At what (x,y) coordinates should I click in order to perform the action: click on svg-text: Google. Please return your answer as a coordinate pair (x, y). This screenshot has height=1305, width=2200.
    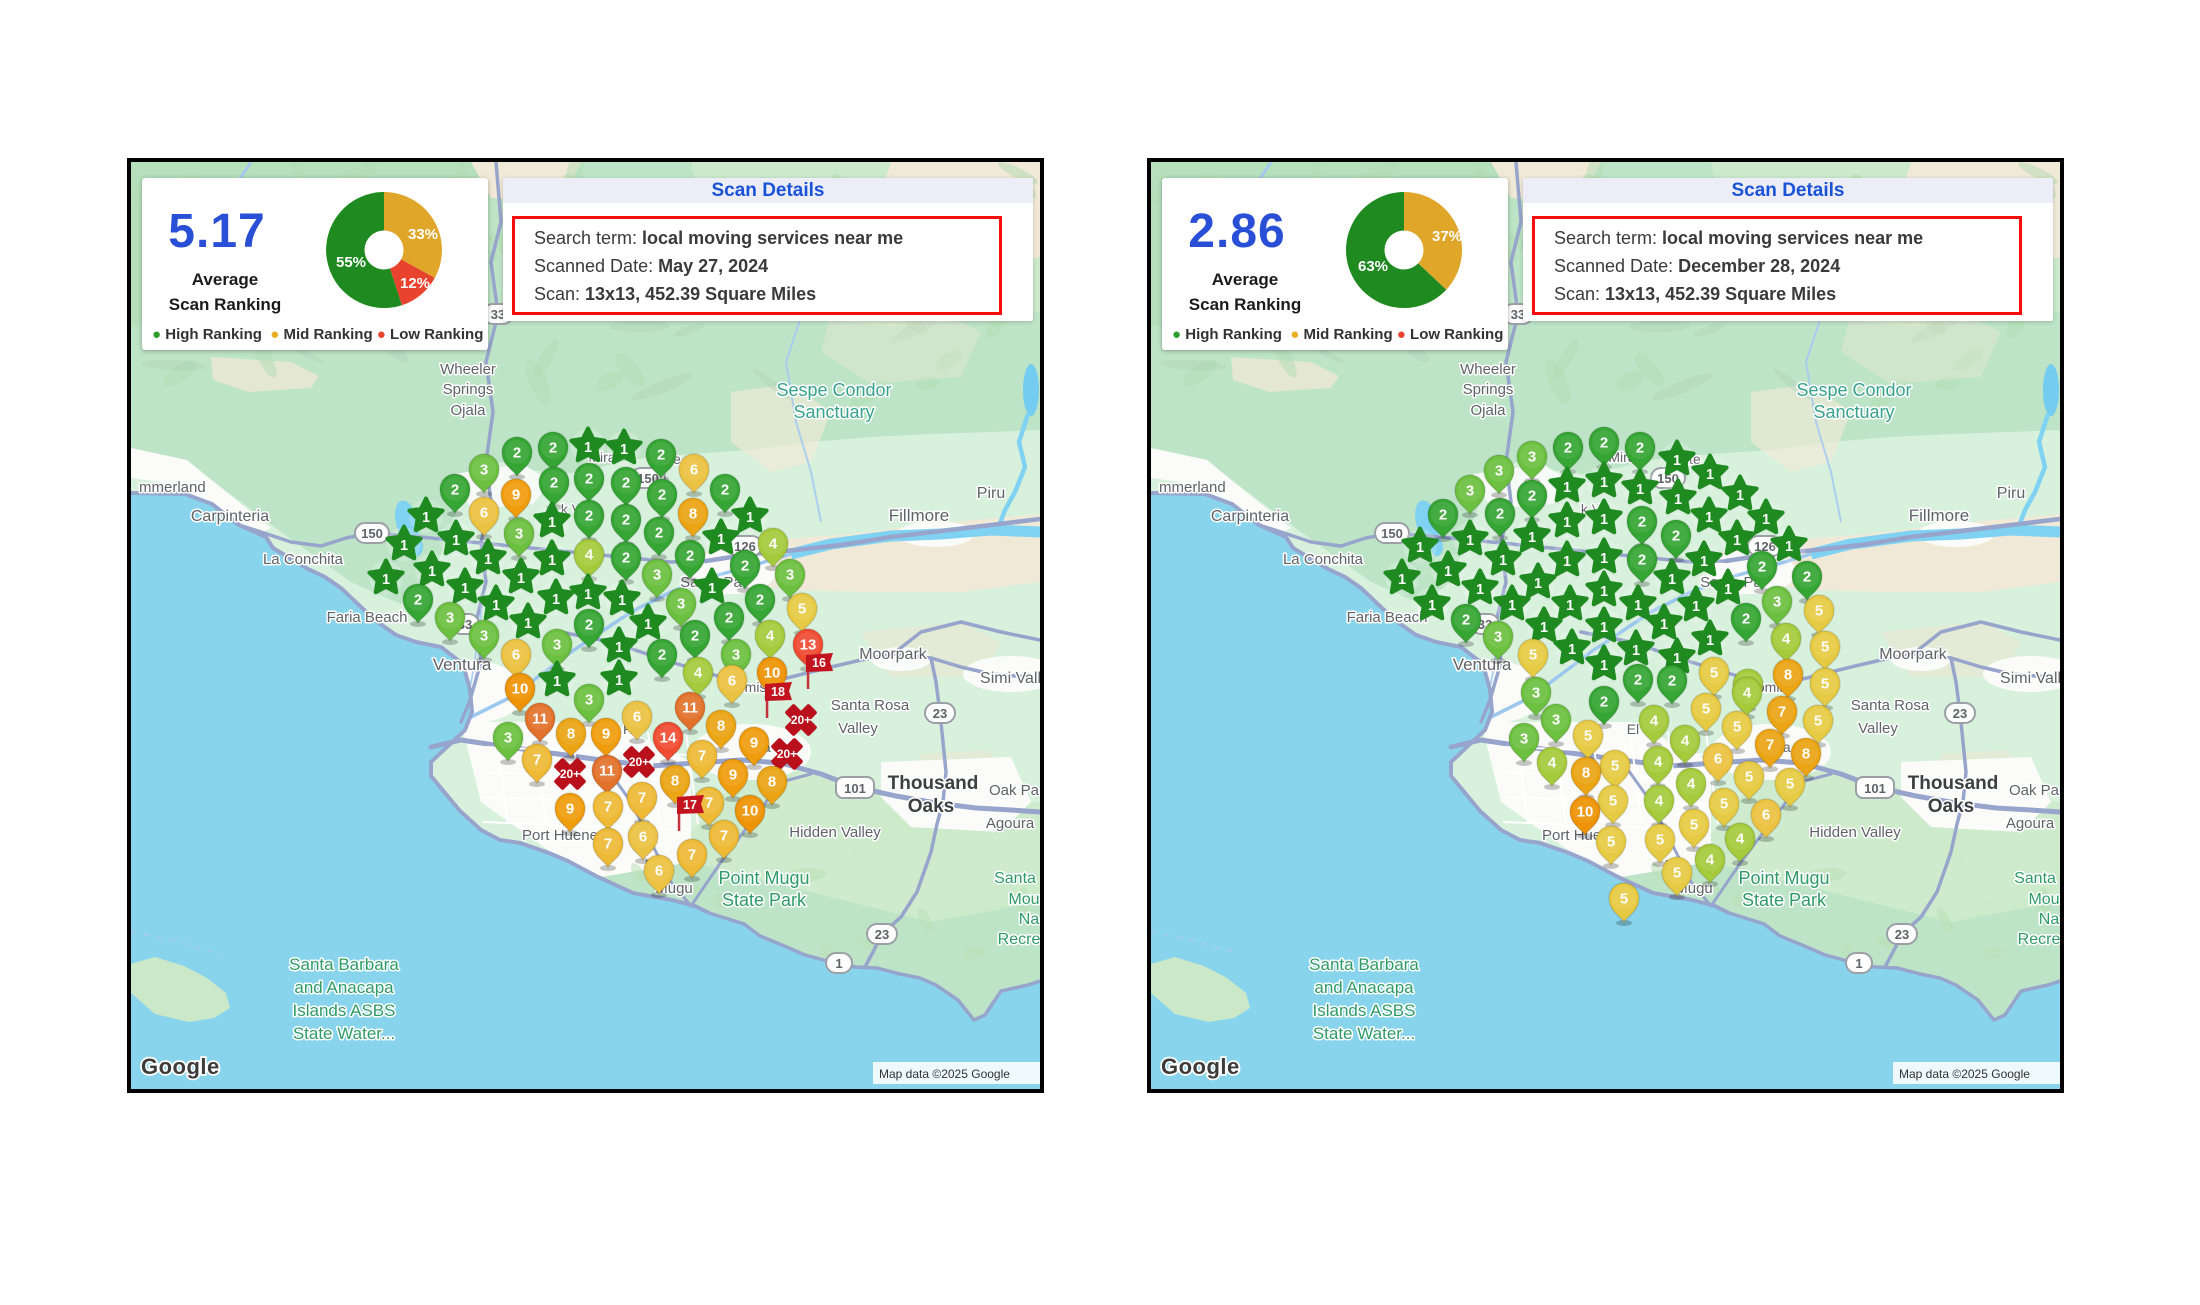
    Looking at the image, I should click on (1200, 1066).